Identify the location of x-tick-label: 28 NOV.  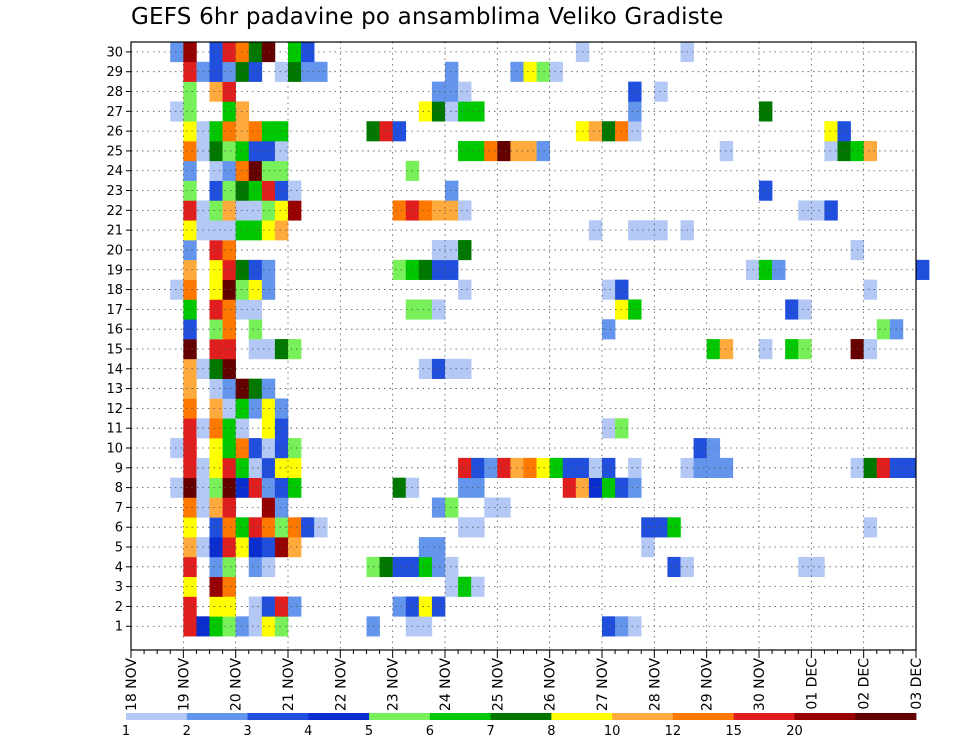
(655, 685).